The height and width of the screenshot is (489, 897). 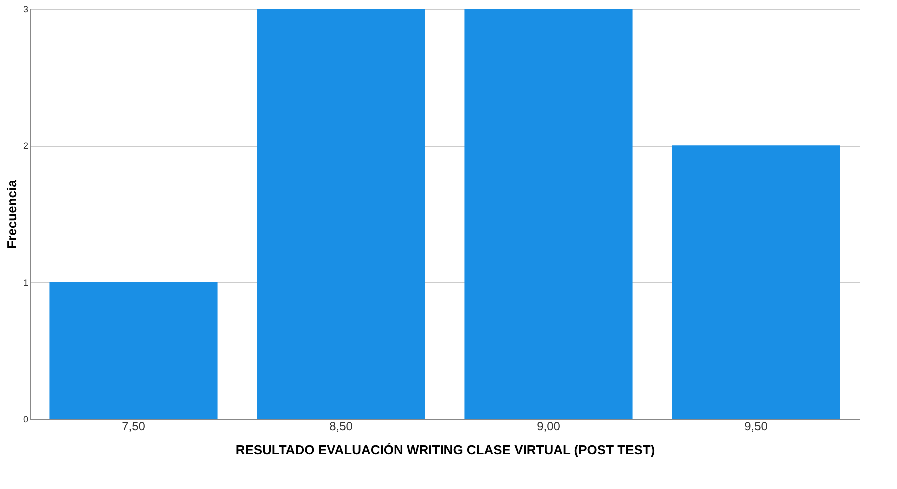 What do you see at coordinates (446, 450) in the screenshot?
I see `x-axis-title: RESULTADO EVALUACIÓN WRITING CLASE VIRTUAL (POST TEST)` at bounding box center [446, 450].